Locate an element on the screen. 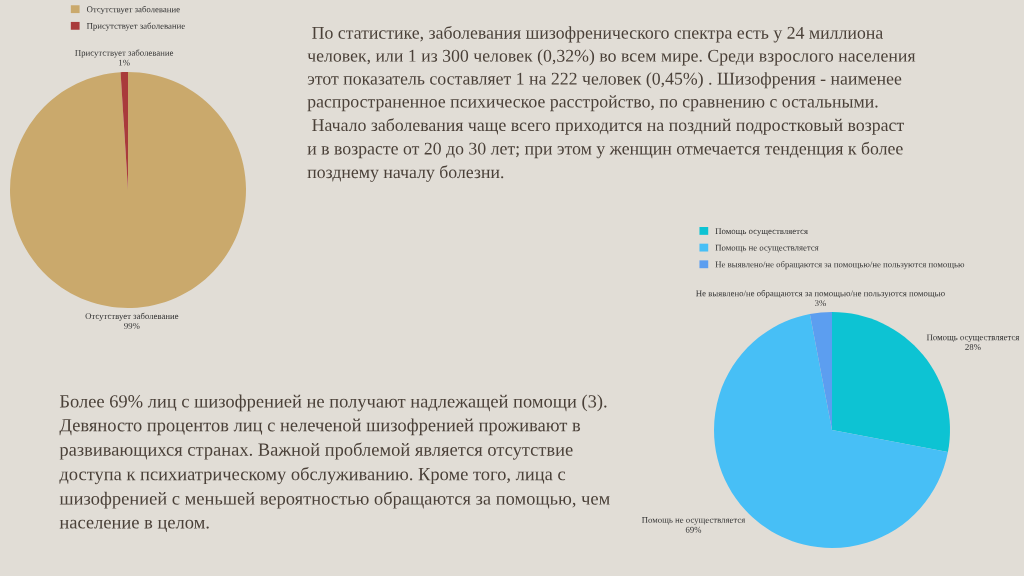  legend-label: Не выявлено/не обращаются за помощью/не пользуются помощью is located at coordinates (840, 265).